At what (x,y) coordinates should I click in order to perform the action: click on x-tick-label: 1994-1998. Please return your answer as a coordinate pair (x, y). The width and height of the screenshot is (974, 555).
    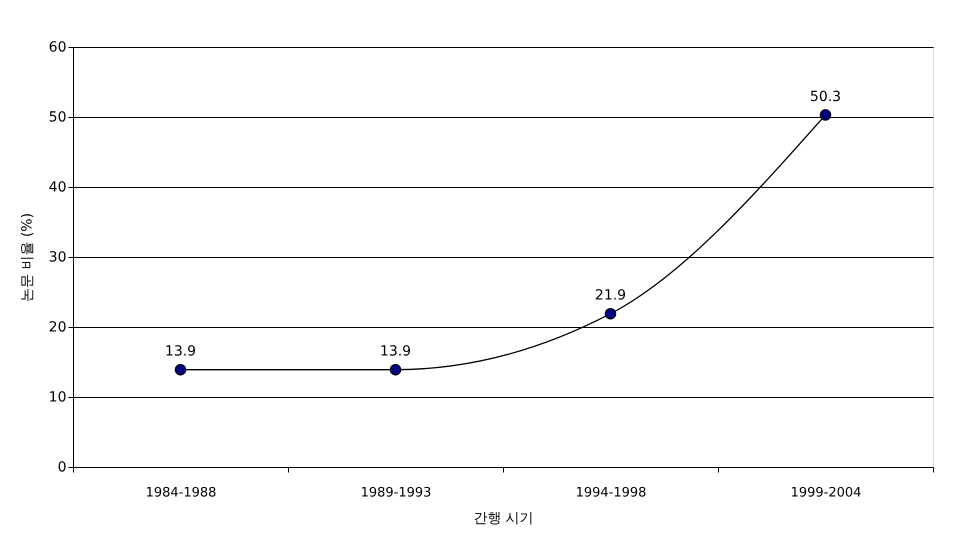
    Looking at the image, I should click on (611, 493).